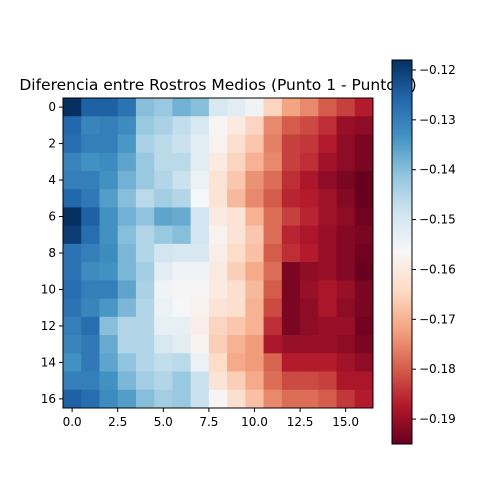  What do you see at coordinates (437, 419) in the screenshot?
I see `colorbar-tick-label: −0.19` at bounding box center [437, 419].